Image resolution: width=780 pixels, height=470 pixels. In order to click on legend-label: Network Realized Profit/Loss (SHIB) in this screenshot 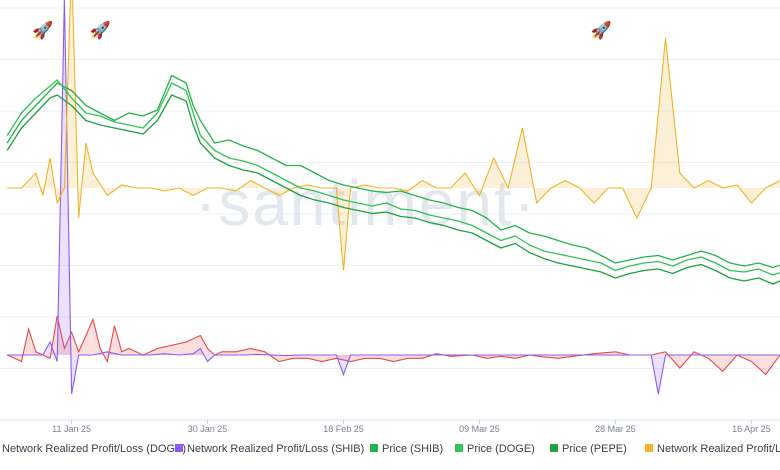, I will do `click(275, 449)`.